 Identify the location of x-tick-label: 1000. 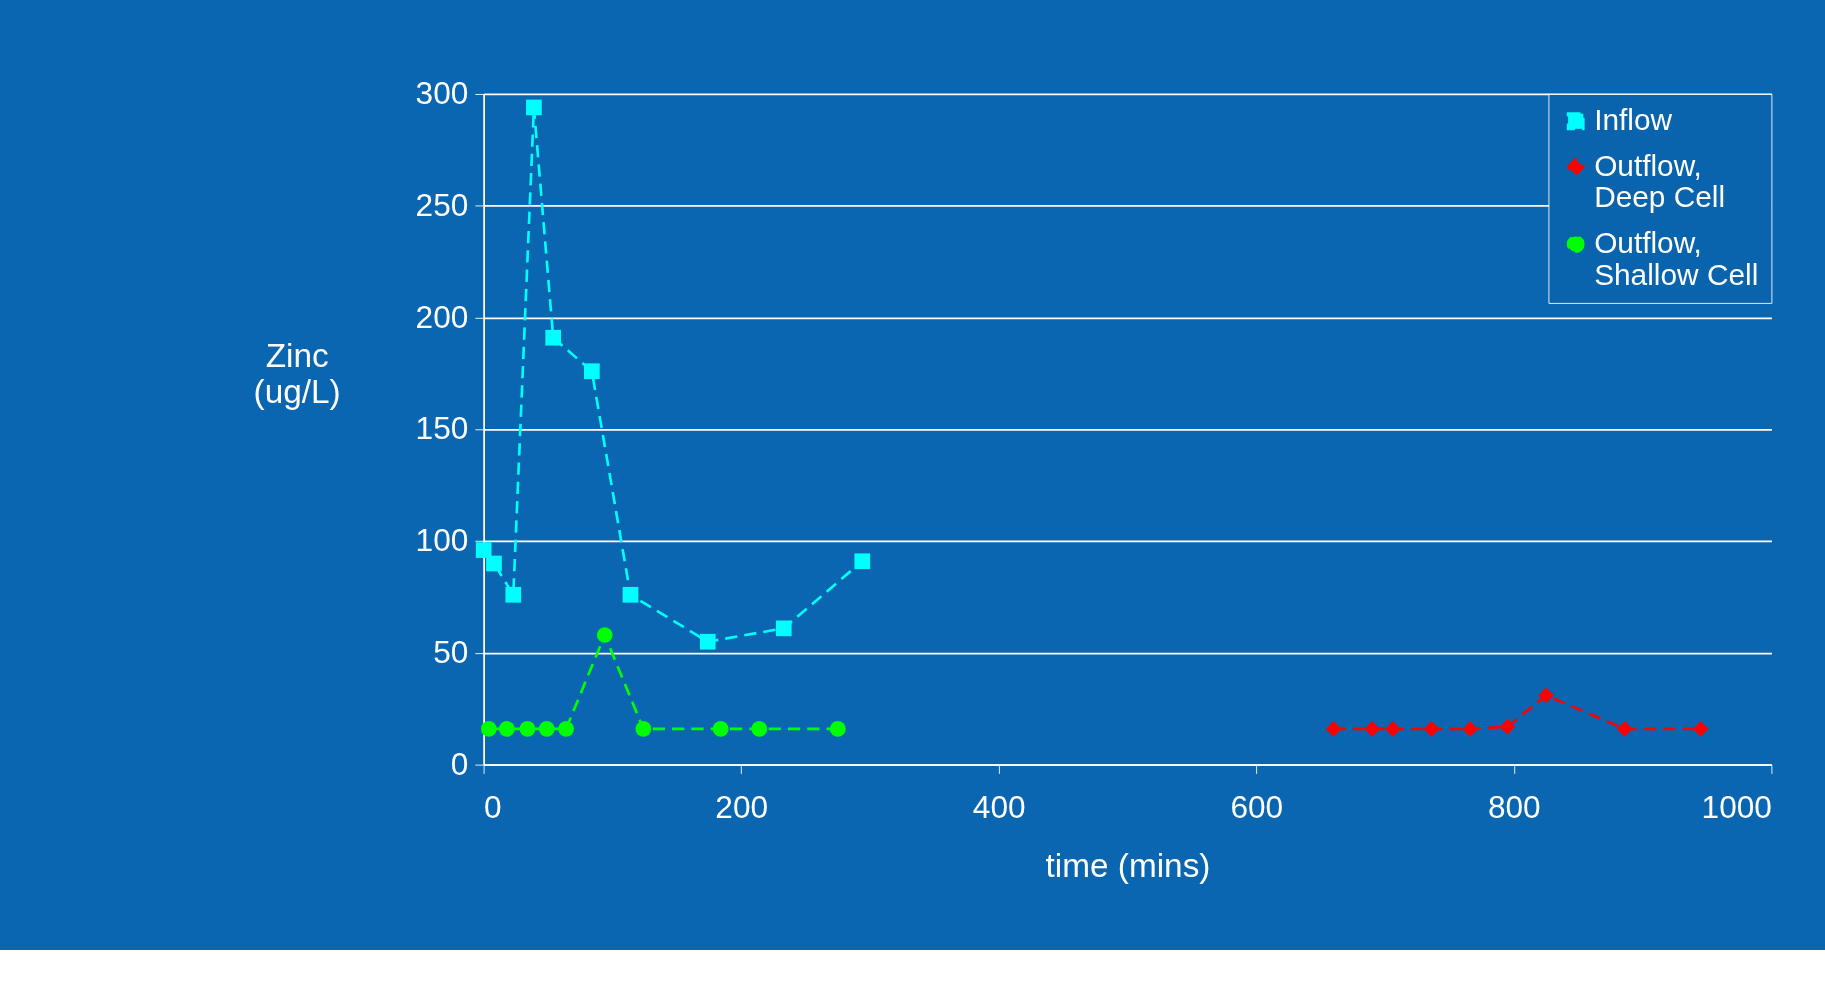
(1736, 806).